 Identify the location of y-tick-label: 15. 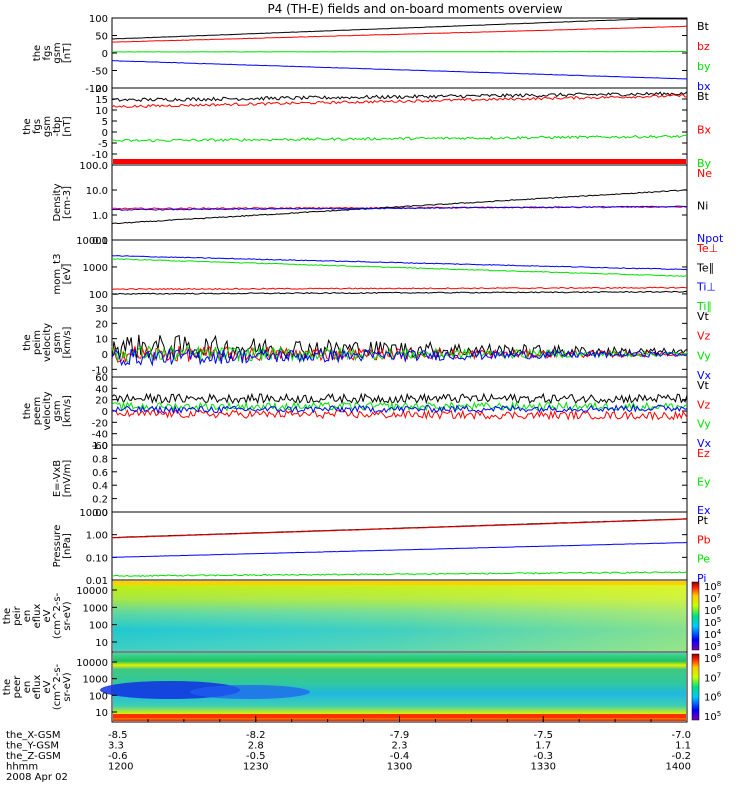
(101, 100).